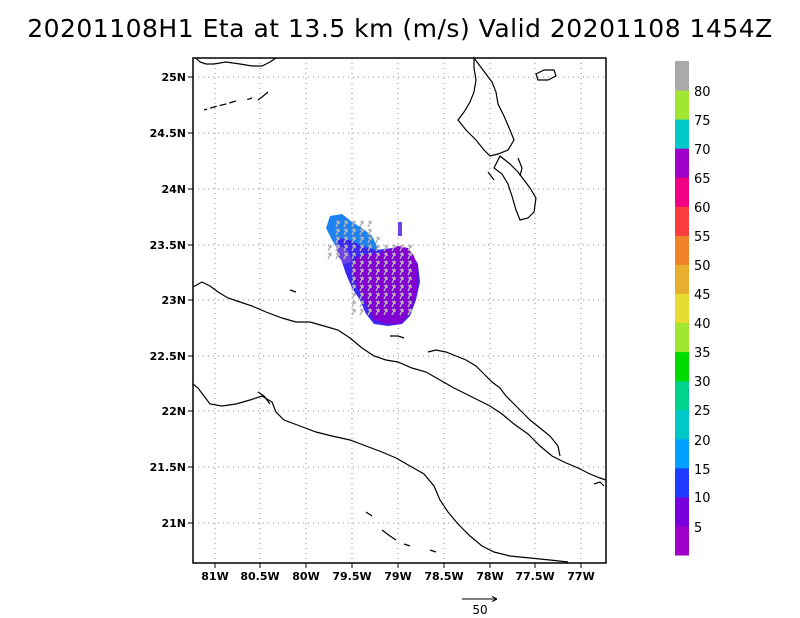  Describe the element at coordinates (702, 470) in the screenshot. I see `colorbar-label: 15` at that location.